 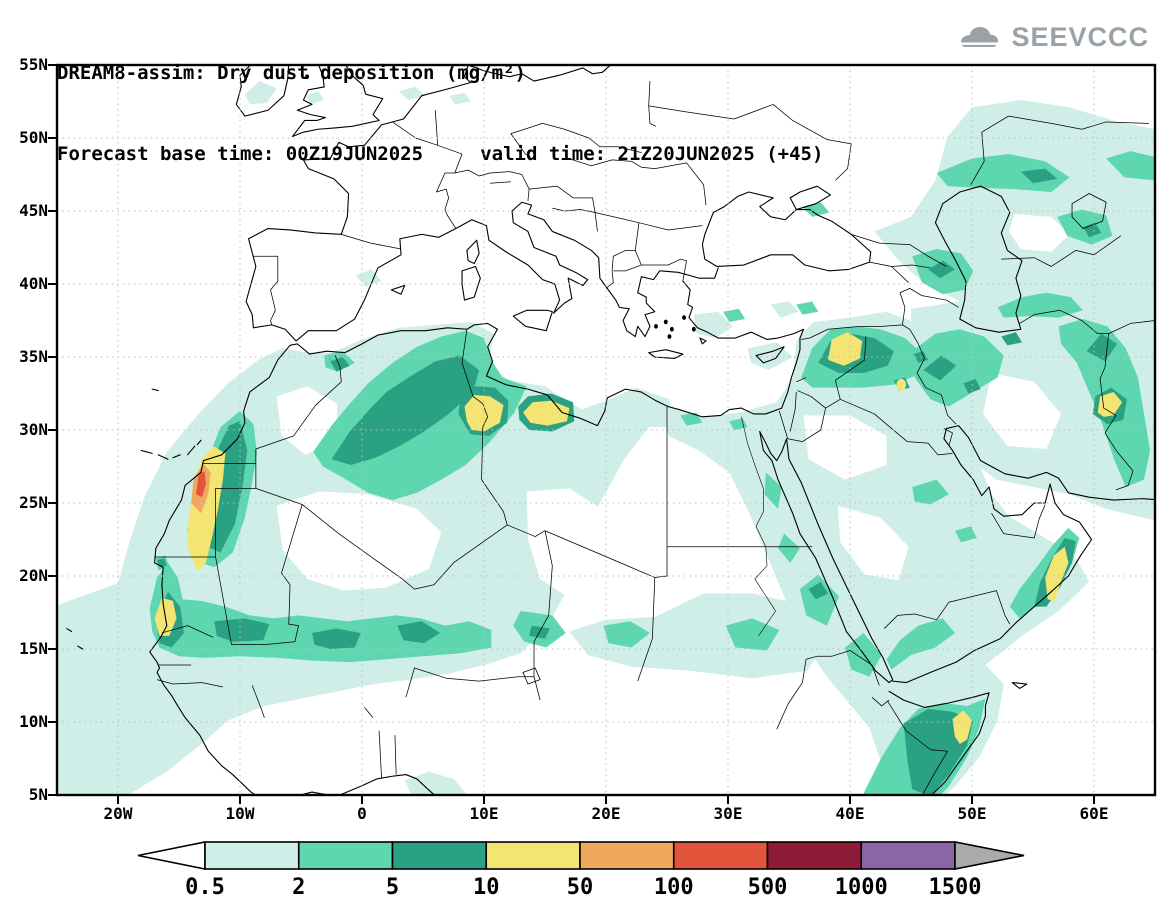 I want to click on lon-label: 10E, so click(x=484, y=813).